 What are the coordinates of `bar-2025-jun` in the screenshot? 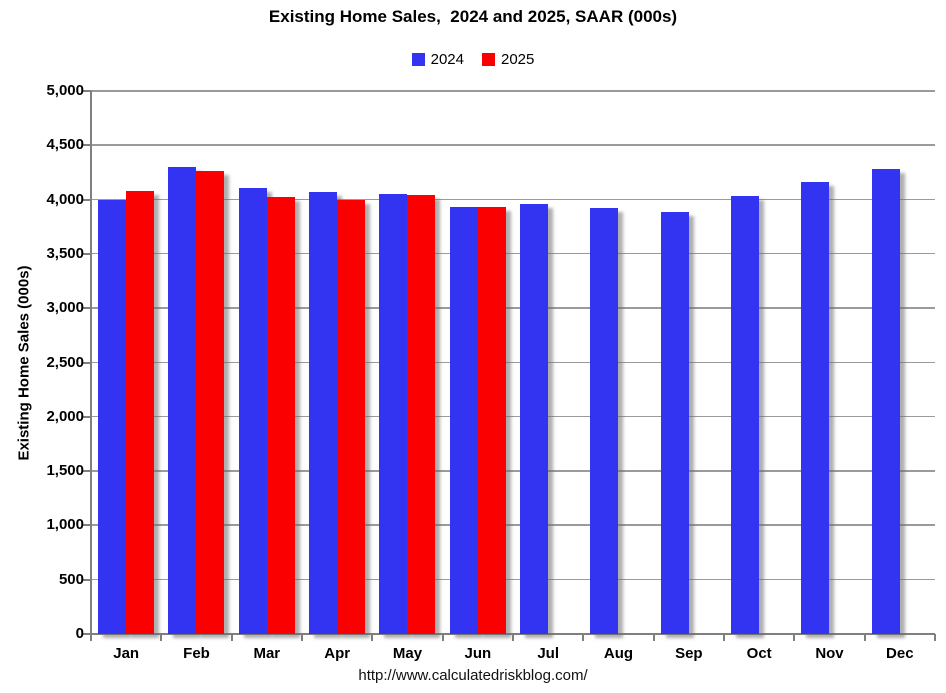 It's located at (491, 420).